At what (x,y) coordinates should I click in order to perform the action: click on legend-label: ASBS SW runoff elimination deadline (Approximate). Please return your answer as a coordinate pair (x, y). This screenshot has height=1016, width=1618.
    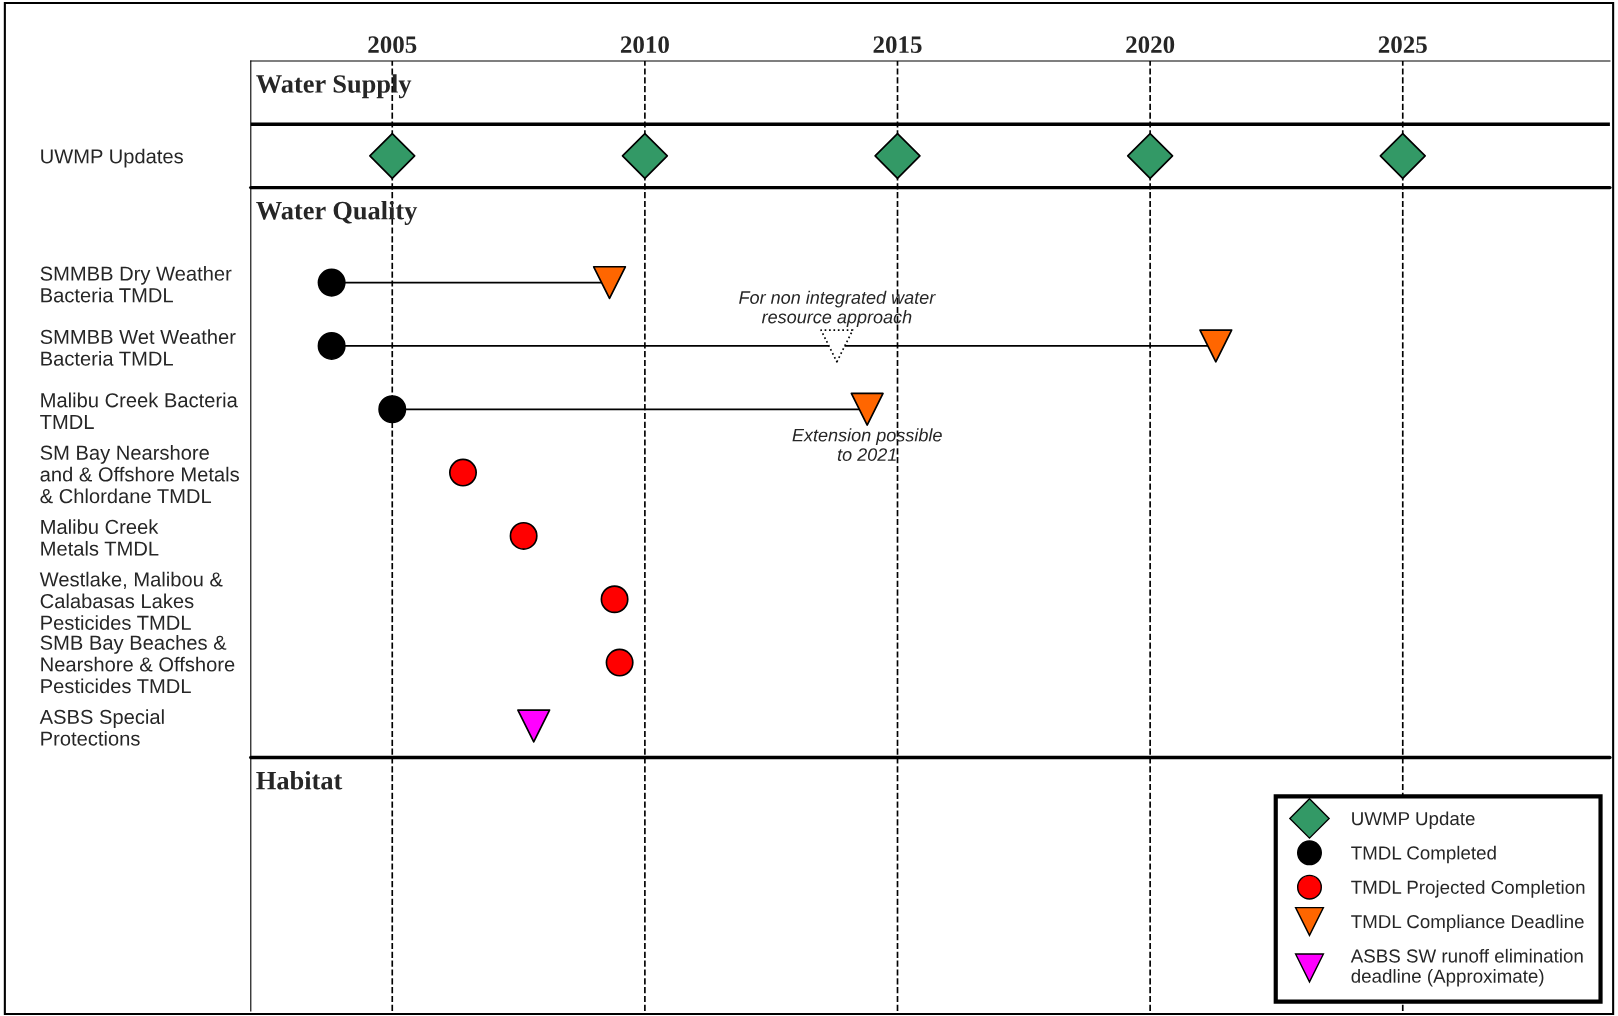
    Looking at the image, I should click on (1466, 967).